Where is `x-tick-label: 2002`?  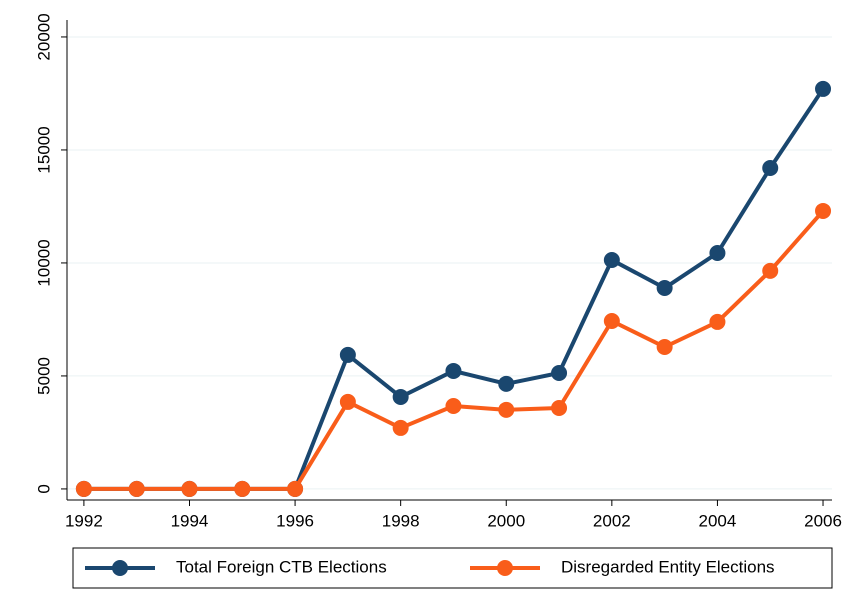 x-tick-label: 2002 is located at coordinates (612, 520).